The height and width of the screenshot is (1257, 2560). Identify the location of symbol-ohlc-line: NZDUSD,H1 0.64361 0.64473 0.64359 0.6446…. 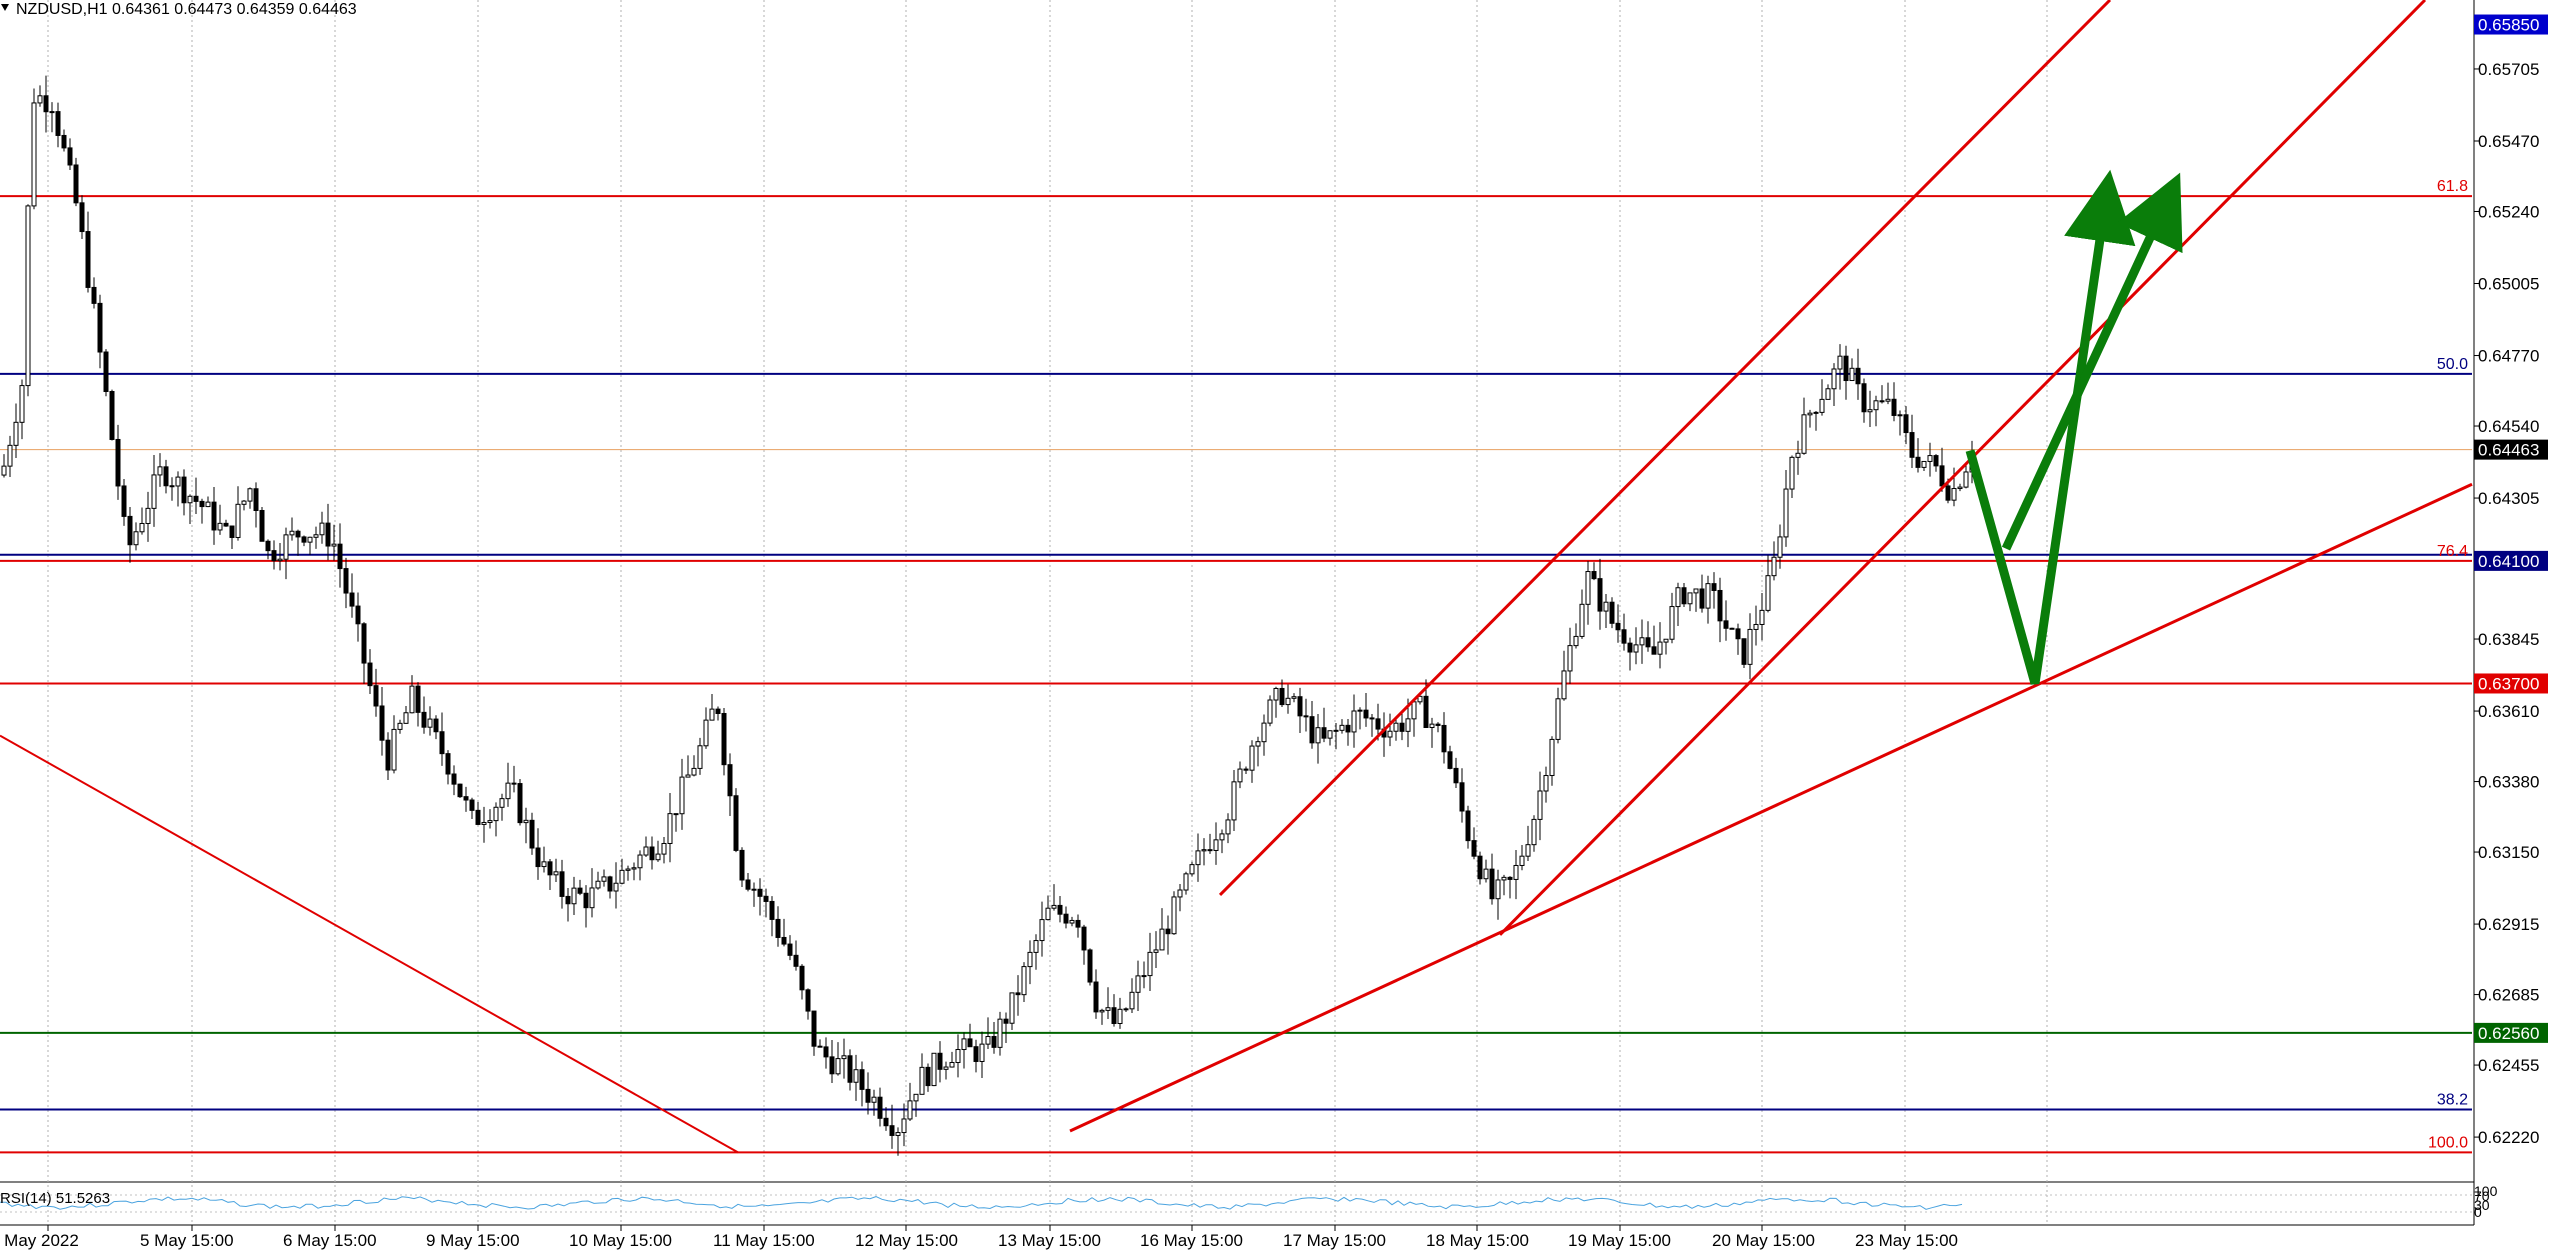
(186, 9).